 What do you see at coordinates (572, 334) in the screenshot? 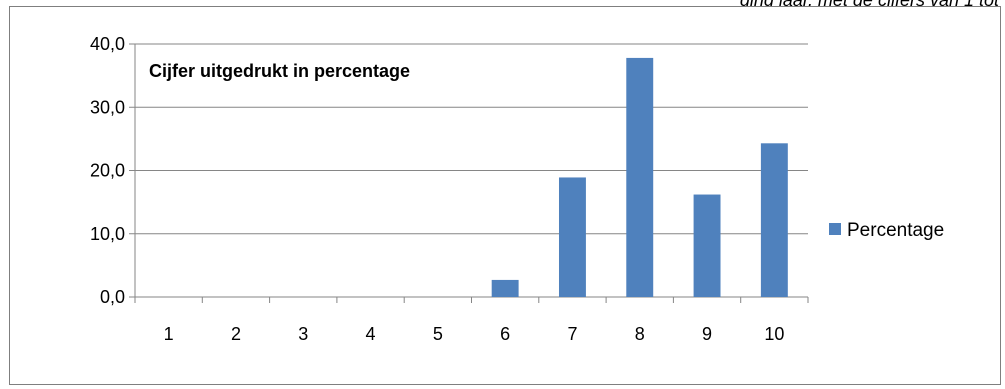
I see `x-tick-label: 7` at bounding box center [572, 334].